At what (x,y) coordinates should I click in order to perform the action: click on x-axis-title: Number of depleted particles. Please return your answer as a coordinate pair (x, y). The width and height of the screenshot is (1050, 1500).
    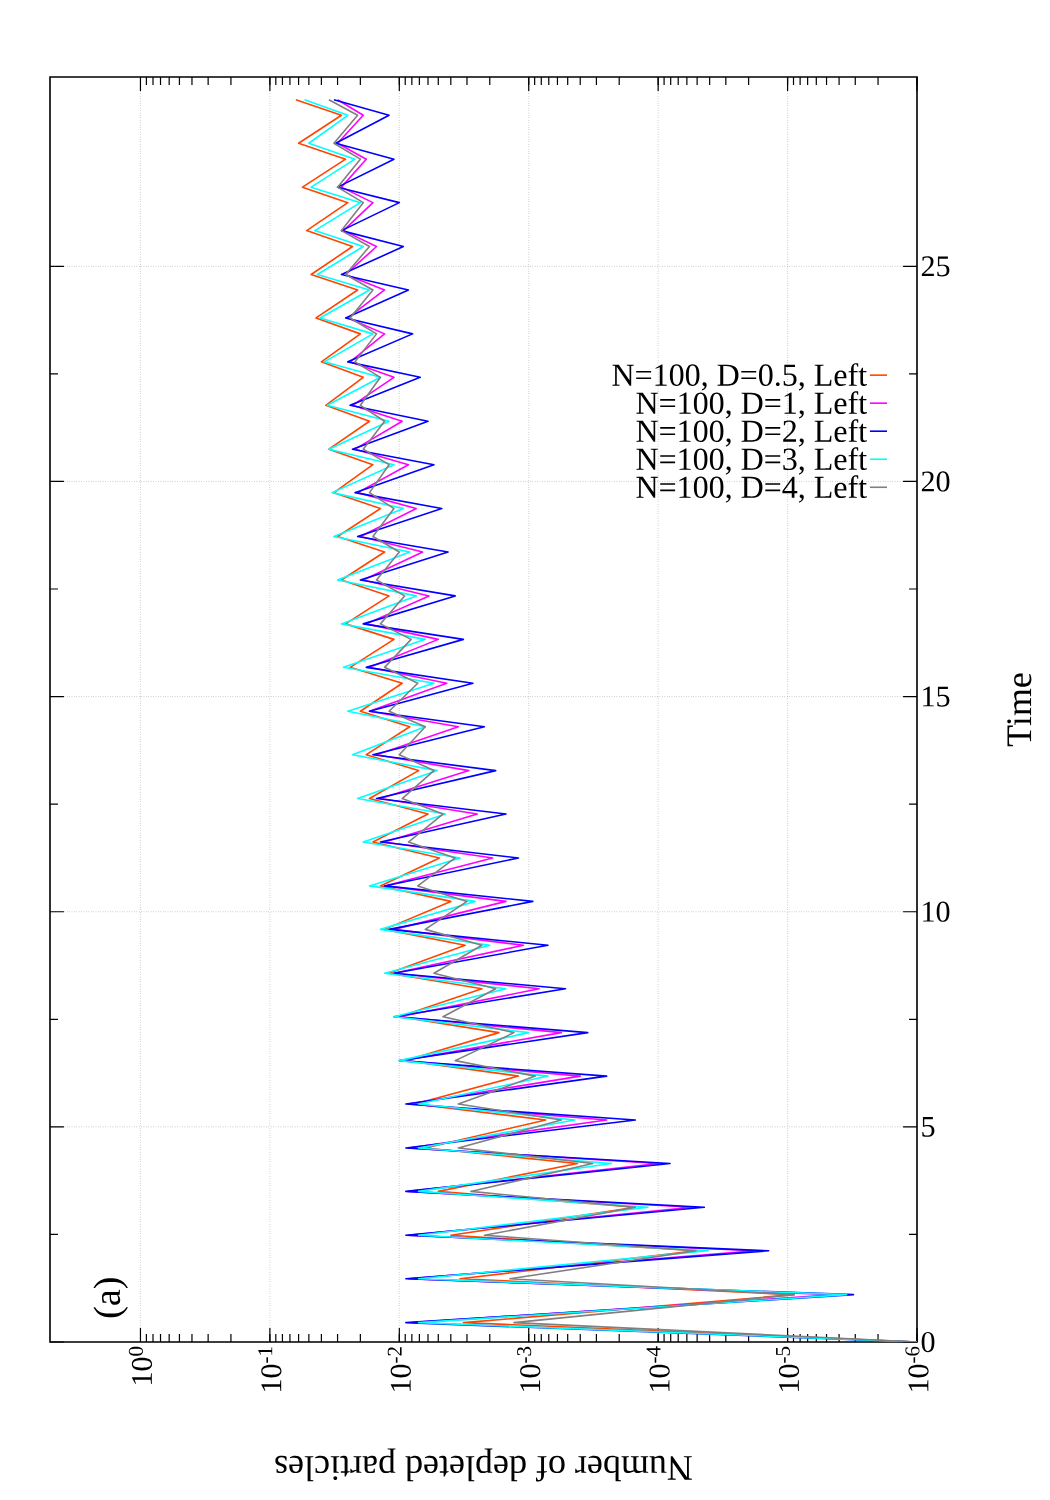
    Looking at the image, I should click on (483, 1465).